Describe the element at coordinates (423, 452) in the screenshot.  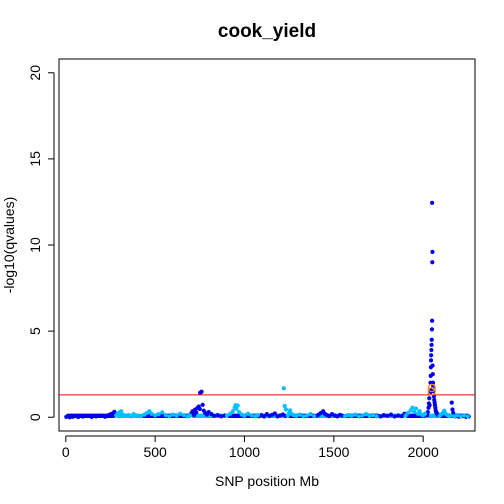
I see `x-tick-label: 2000` at that location.